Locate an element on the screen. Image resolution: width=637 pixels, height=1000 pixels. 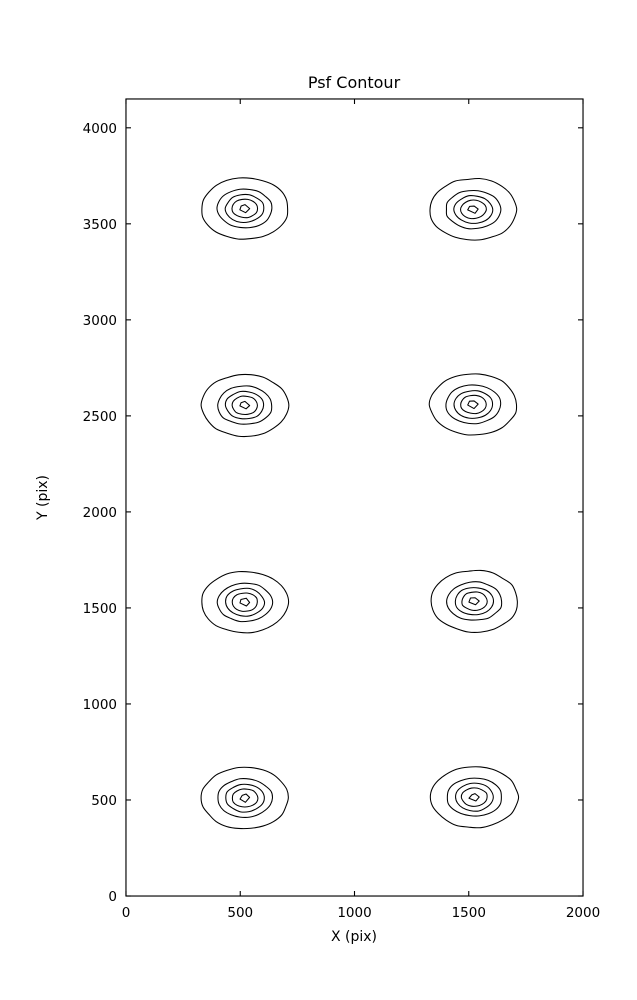
y-tick-label: 1500 is located at coordinates (100, 609).